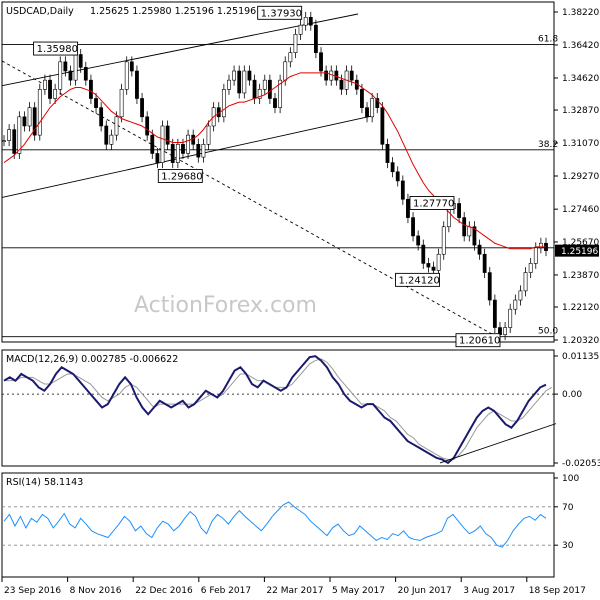  What do you see at coordinates (568, 508) in the screenshot?
I see `rsi-tick-label: 70` at bounding box center [568, 508].